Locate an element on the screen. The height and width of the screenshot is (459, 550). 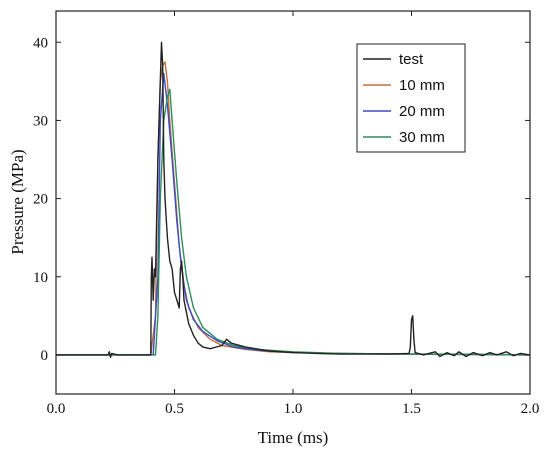
y-axis-title: Pressure (MPa) is located at coordinates (17, 201).